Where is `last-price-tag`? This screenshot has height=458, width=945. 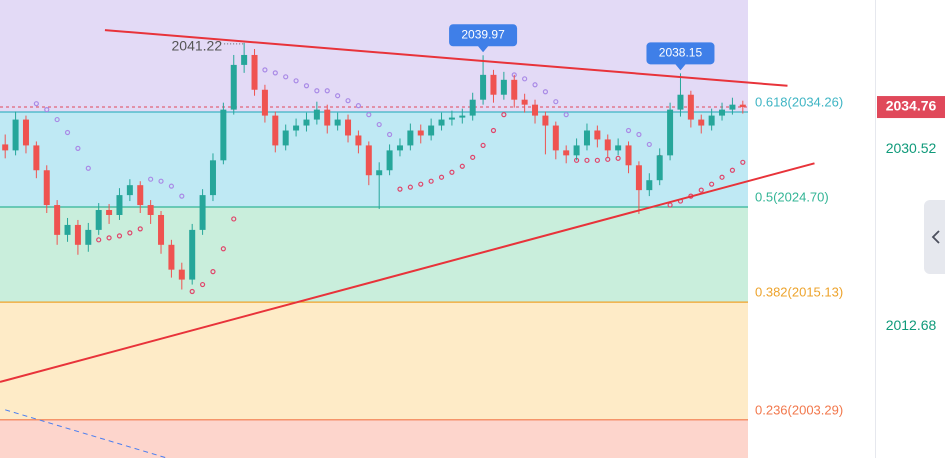 last-price-tag is located at coordinates (911, 107).